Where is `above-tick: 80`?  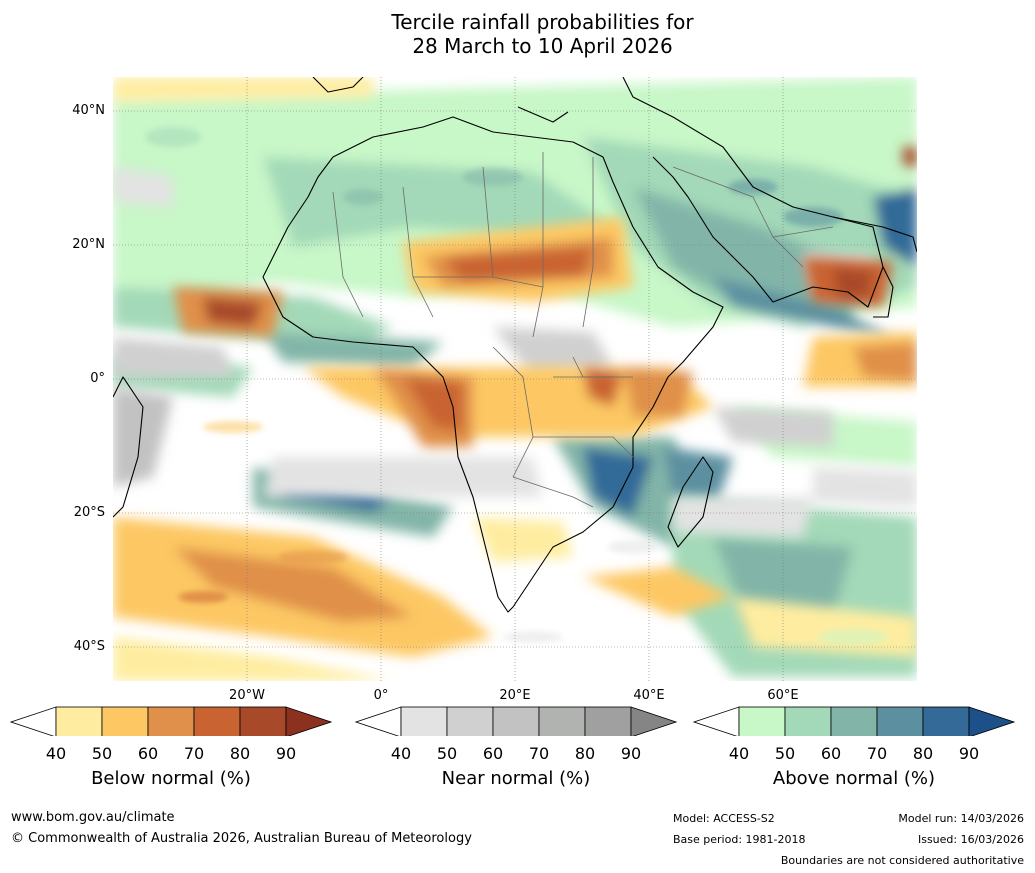 above-tick: 80 is located at coordinates (923, 753).